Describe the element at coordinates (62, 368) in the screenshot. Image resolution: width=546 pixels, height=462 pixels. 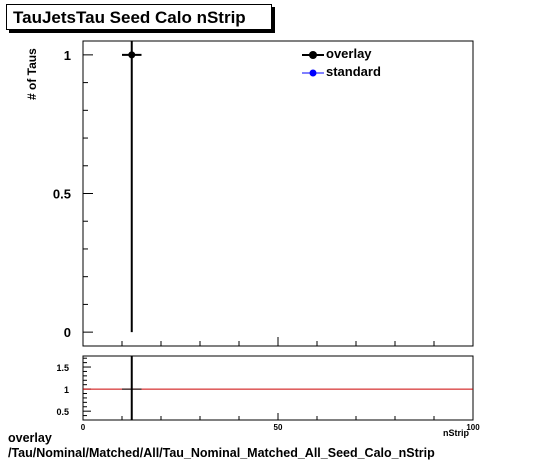
I see `ratio-y-tick-label: 1.5` at that location.